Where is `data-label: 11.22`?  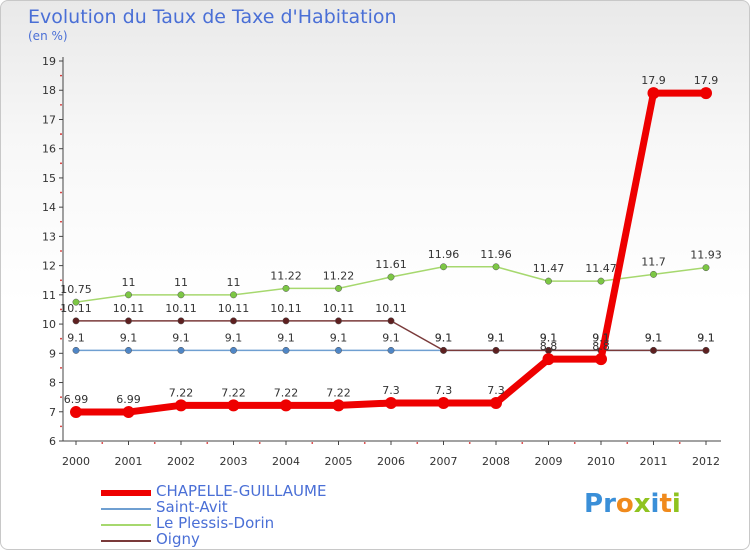 data-label: 11.22 is located at coordinates (339, 275).